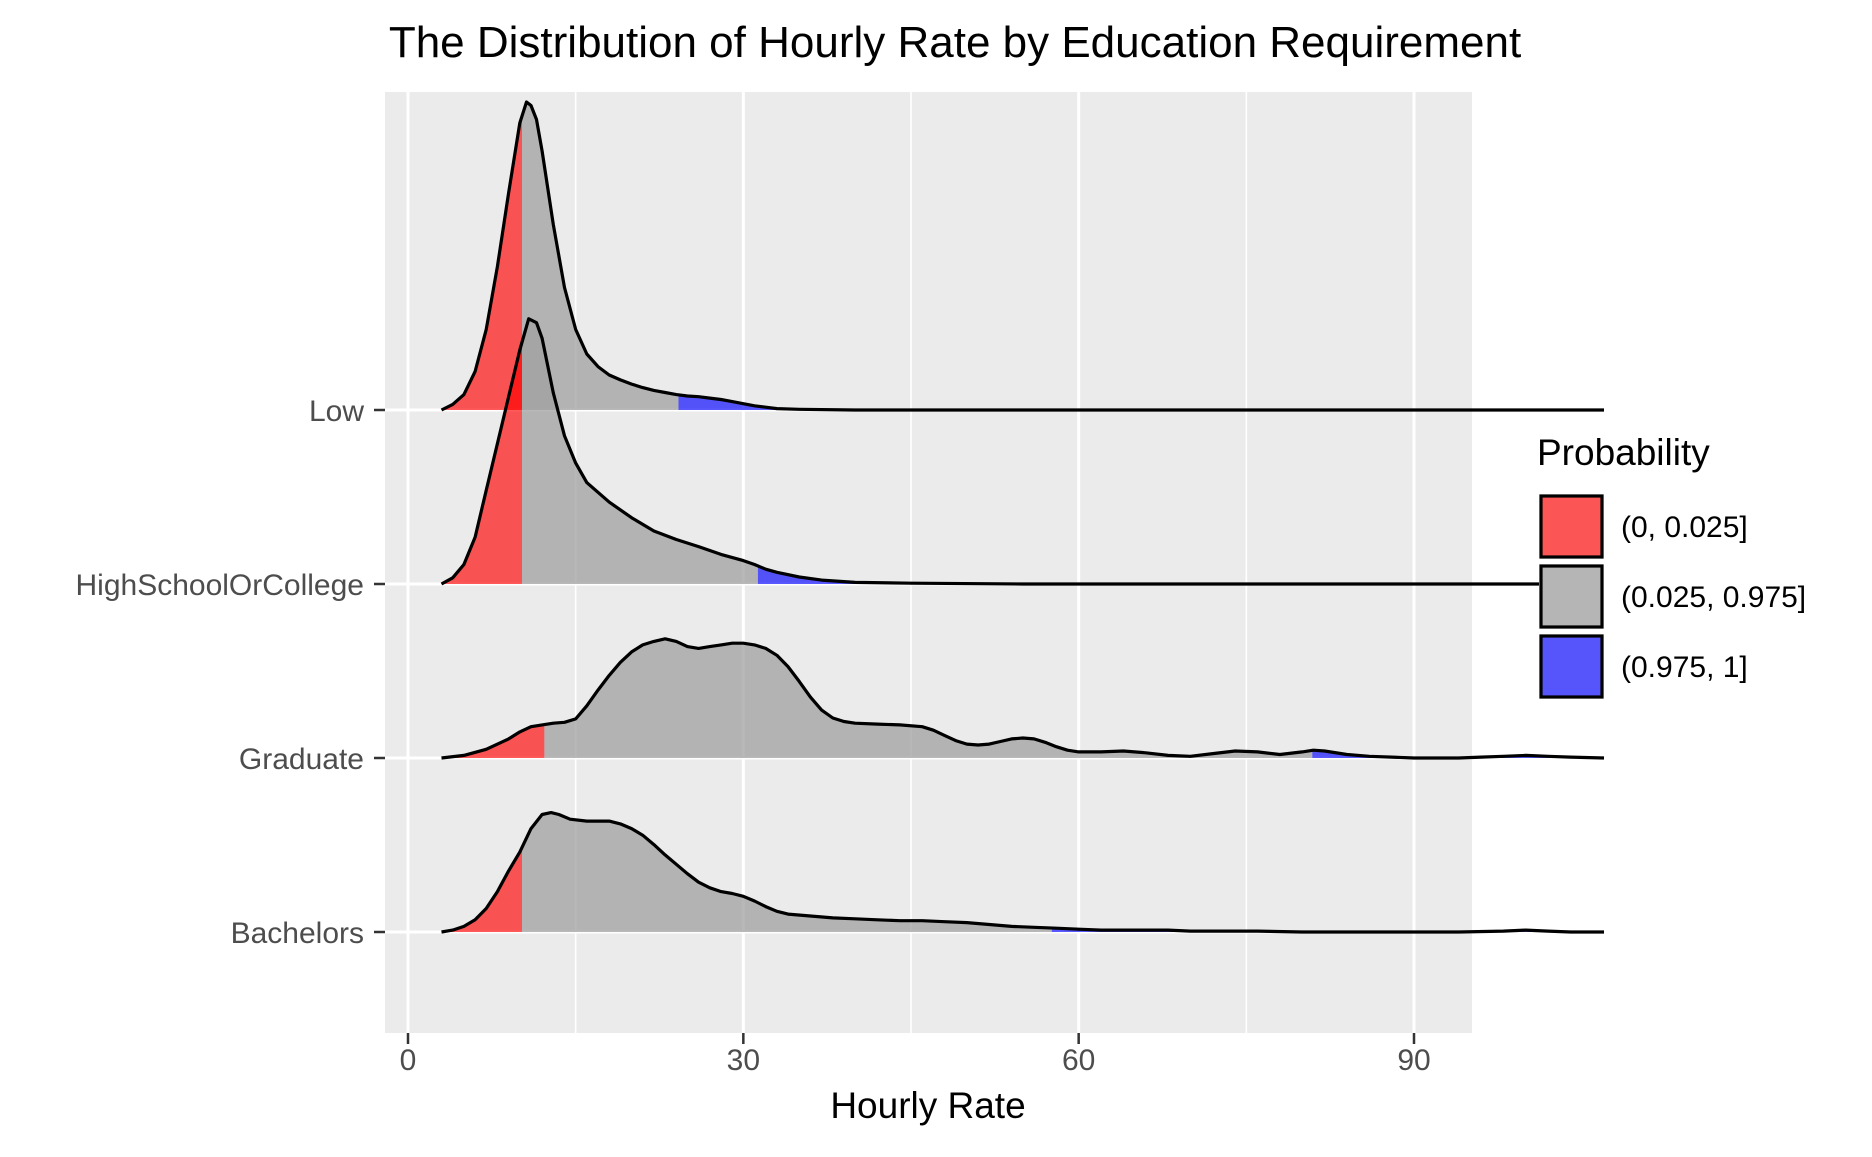 Image resolution: width=1872 pixels, height=1157 pixels. What do you see at coordinates (743, 1060) in the screenshot?
I see `x-tick-label: 30` at bounding box center [743, 1060].